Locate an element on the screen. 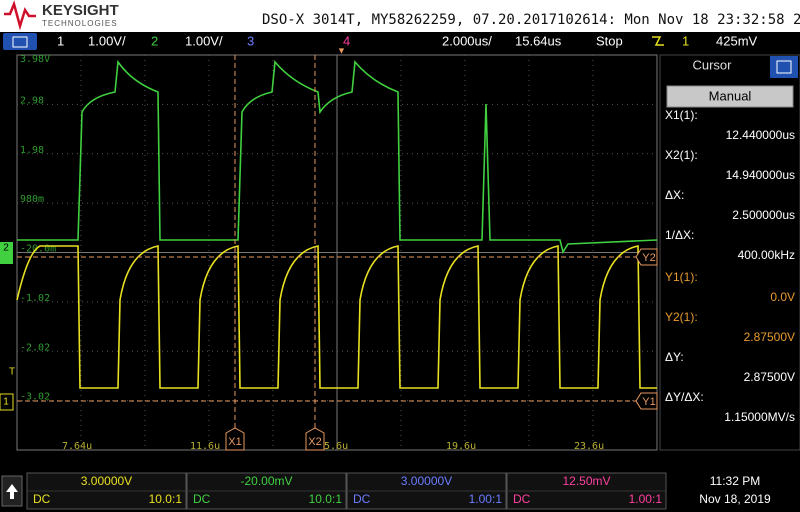 This screenshot has width=800, height=512. run-state: Stop is located at coordinates (609, 40).